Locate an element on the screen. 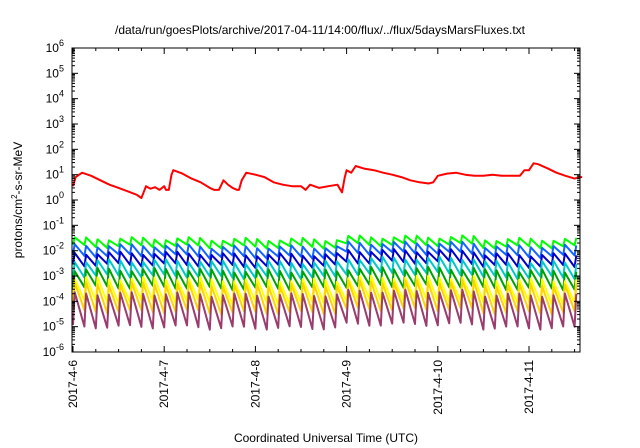 The image size is (640, 448). y-tick-label: 10¹ is located at coordinates (55, 173).